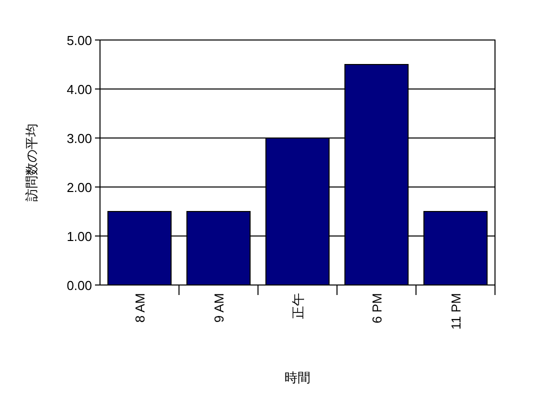  What do you see at coordinates (297, 377) in the screenshot?
I see `x-axis-title: 時間` at bounding box center [297, 377].